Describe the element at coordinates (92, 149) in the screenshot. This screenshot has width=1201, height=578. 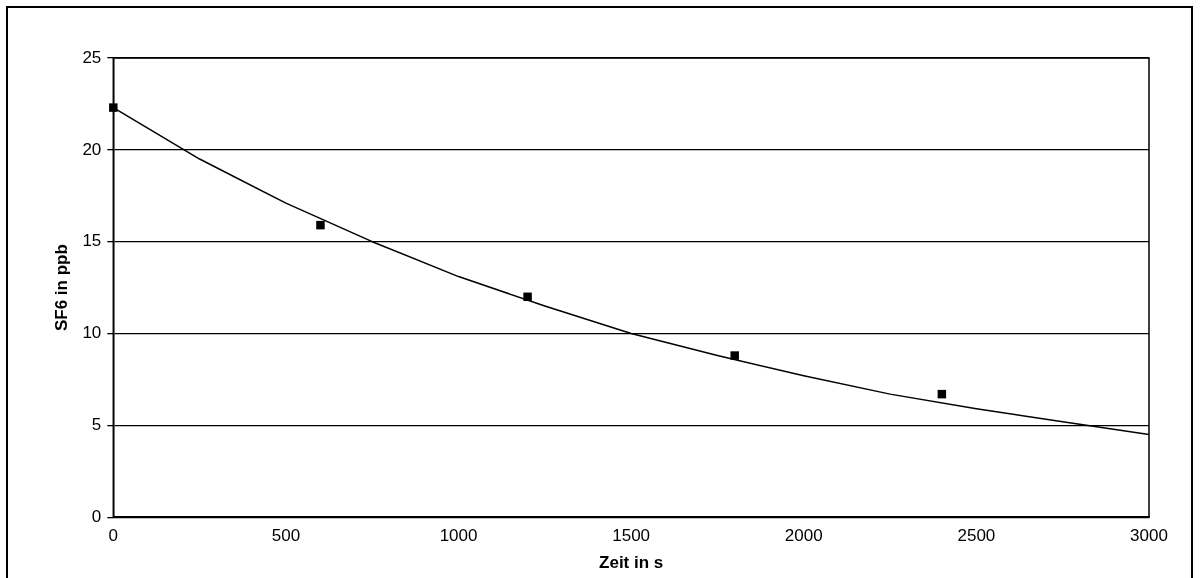
I see `y-tick-label: 20` at that location.